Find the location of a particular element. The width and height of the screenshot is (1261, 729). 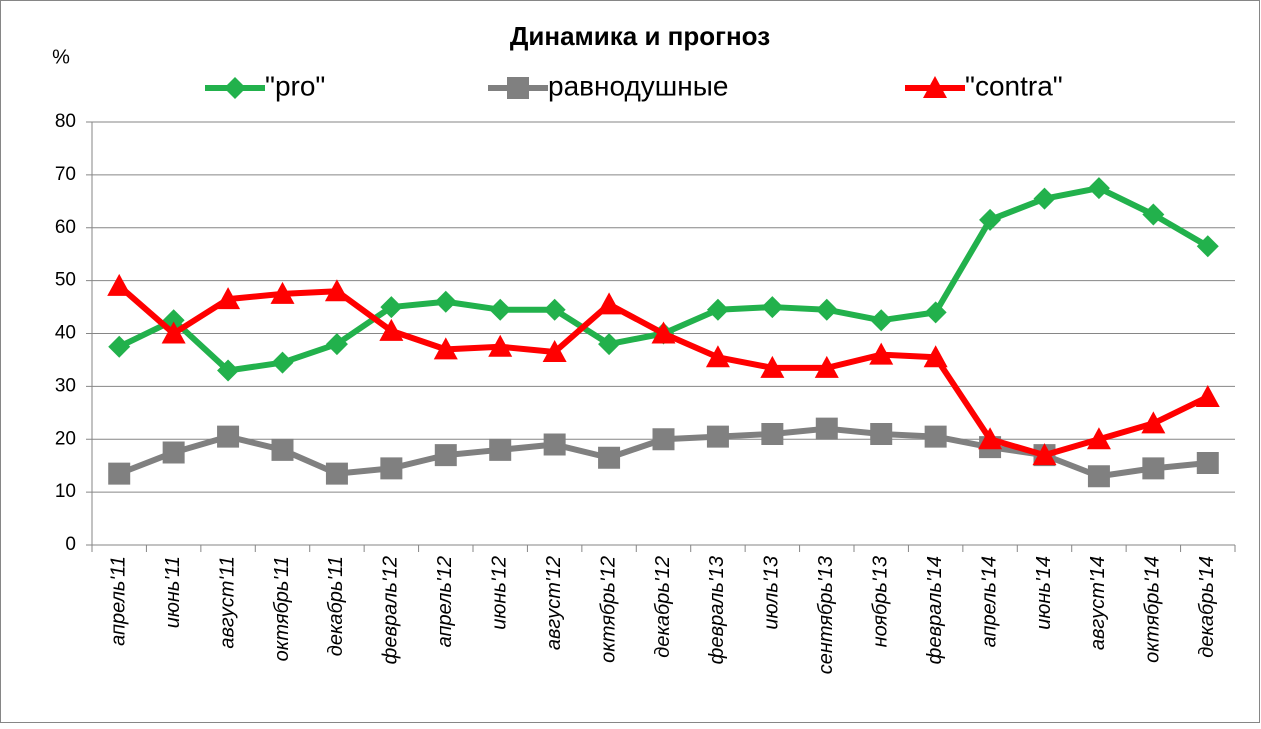

x-tick-label: октябрь'14 is located at coordinates (1153, 609).